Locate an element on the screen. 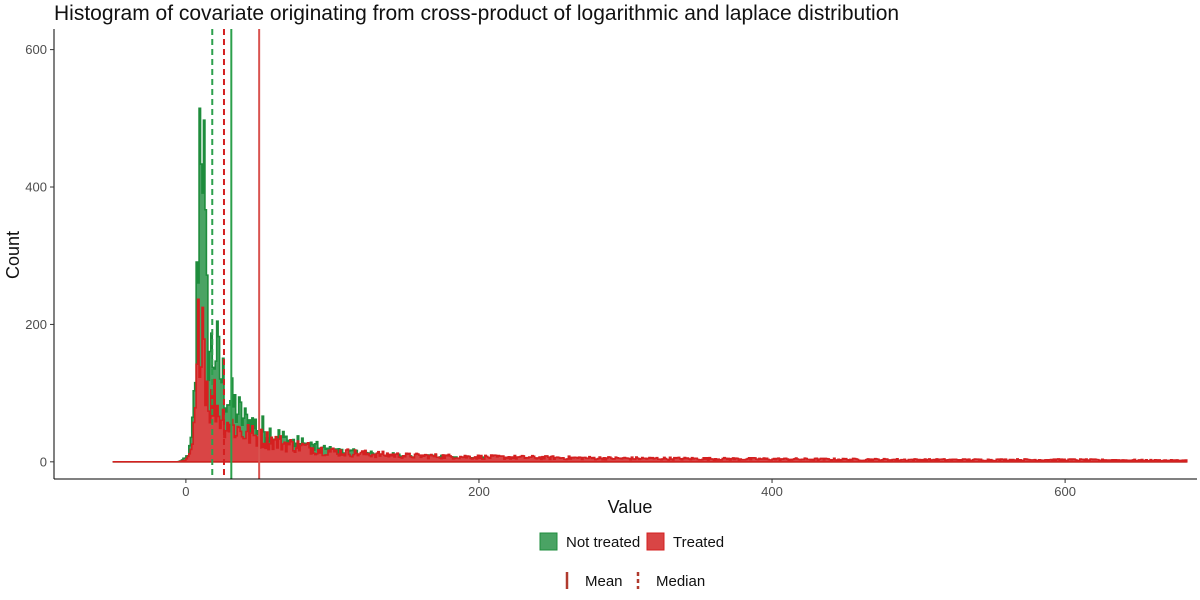 Image resolution: width=1200 pixels, height=600 pixels. legend-fill: Not treated Treated is located at coordinates (631, 541).